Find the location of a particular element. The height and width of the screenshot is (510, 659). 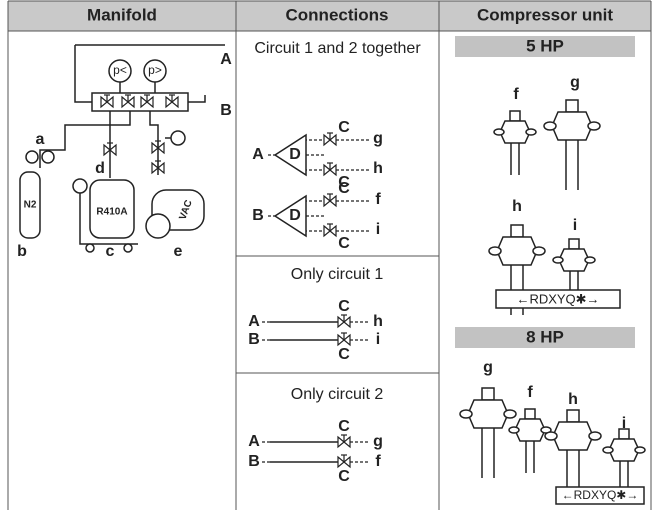

item-label: c is located at coordinates (110, 251).